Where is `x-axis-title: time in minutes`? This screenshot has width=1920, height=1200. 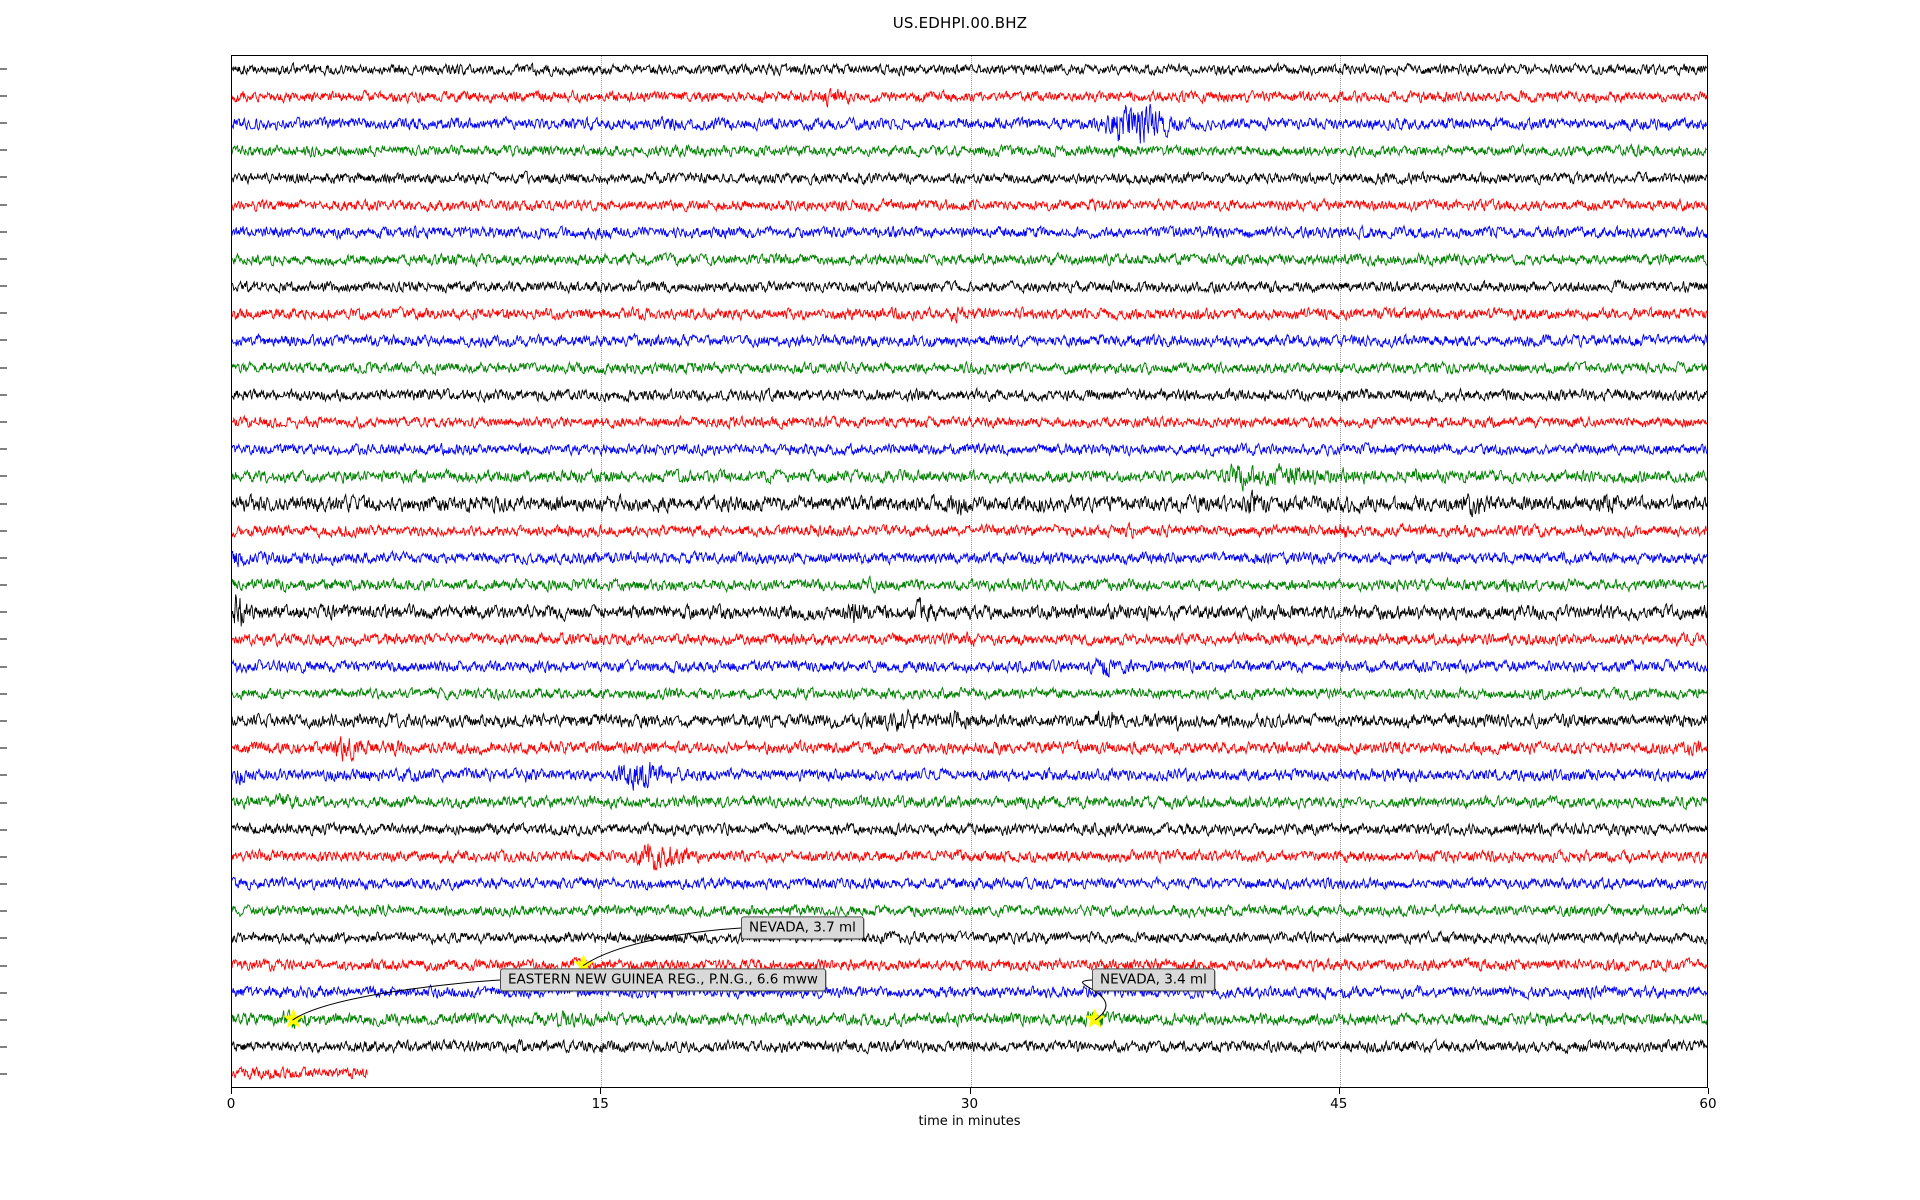 x-axis-title: time in minutes is located at coordinates (969, 1121).